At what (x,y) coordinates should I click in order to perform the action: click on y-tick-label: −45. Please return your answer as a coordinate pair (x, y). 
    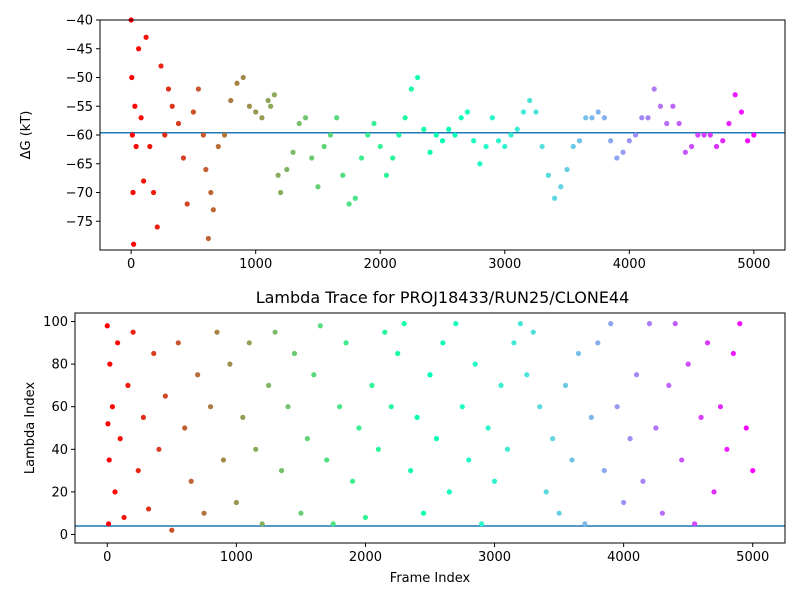
    Looking at the image, I should click on (79, 49).